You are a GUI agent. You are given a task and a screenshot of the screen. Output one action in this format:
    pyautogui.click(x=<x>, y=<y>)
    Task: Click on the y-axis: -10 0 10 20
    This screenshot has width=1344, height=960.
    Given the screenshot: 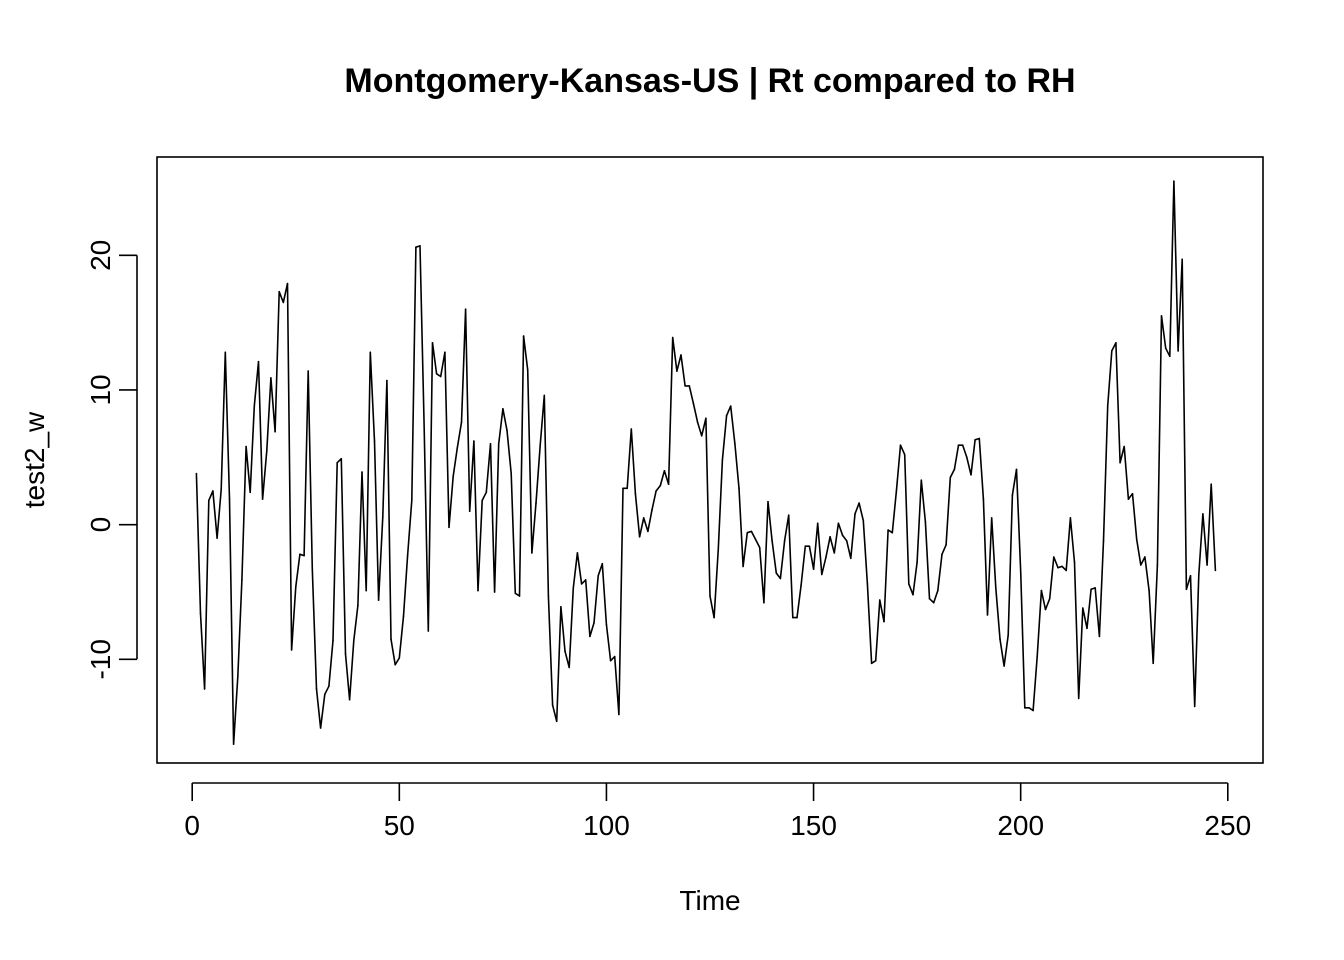 What is the action you would take?
    pyautogui.click(x=111, y=460)
    